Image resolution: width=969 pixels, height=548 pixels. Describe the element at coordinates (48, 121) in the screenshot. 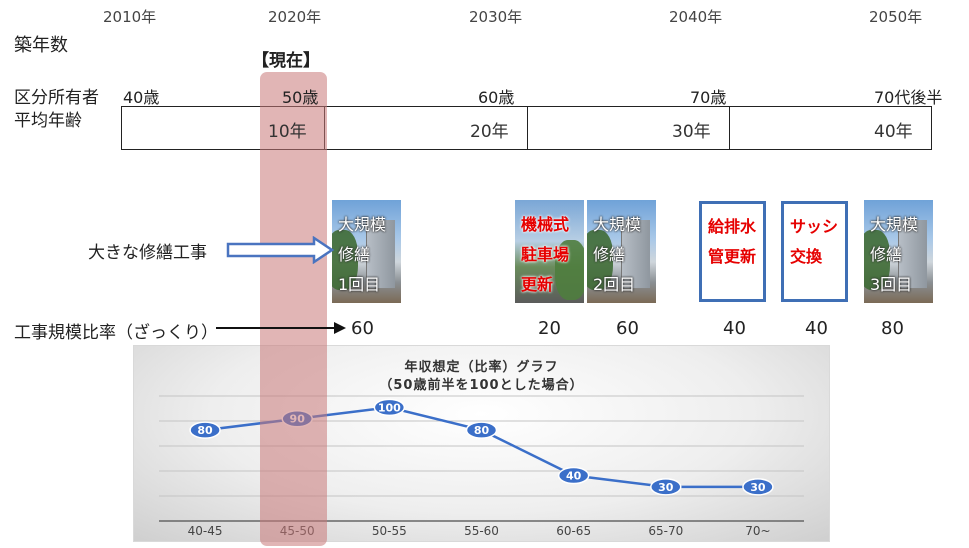

I see `owner-age-label-2: 平均年齢` at that location.